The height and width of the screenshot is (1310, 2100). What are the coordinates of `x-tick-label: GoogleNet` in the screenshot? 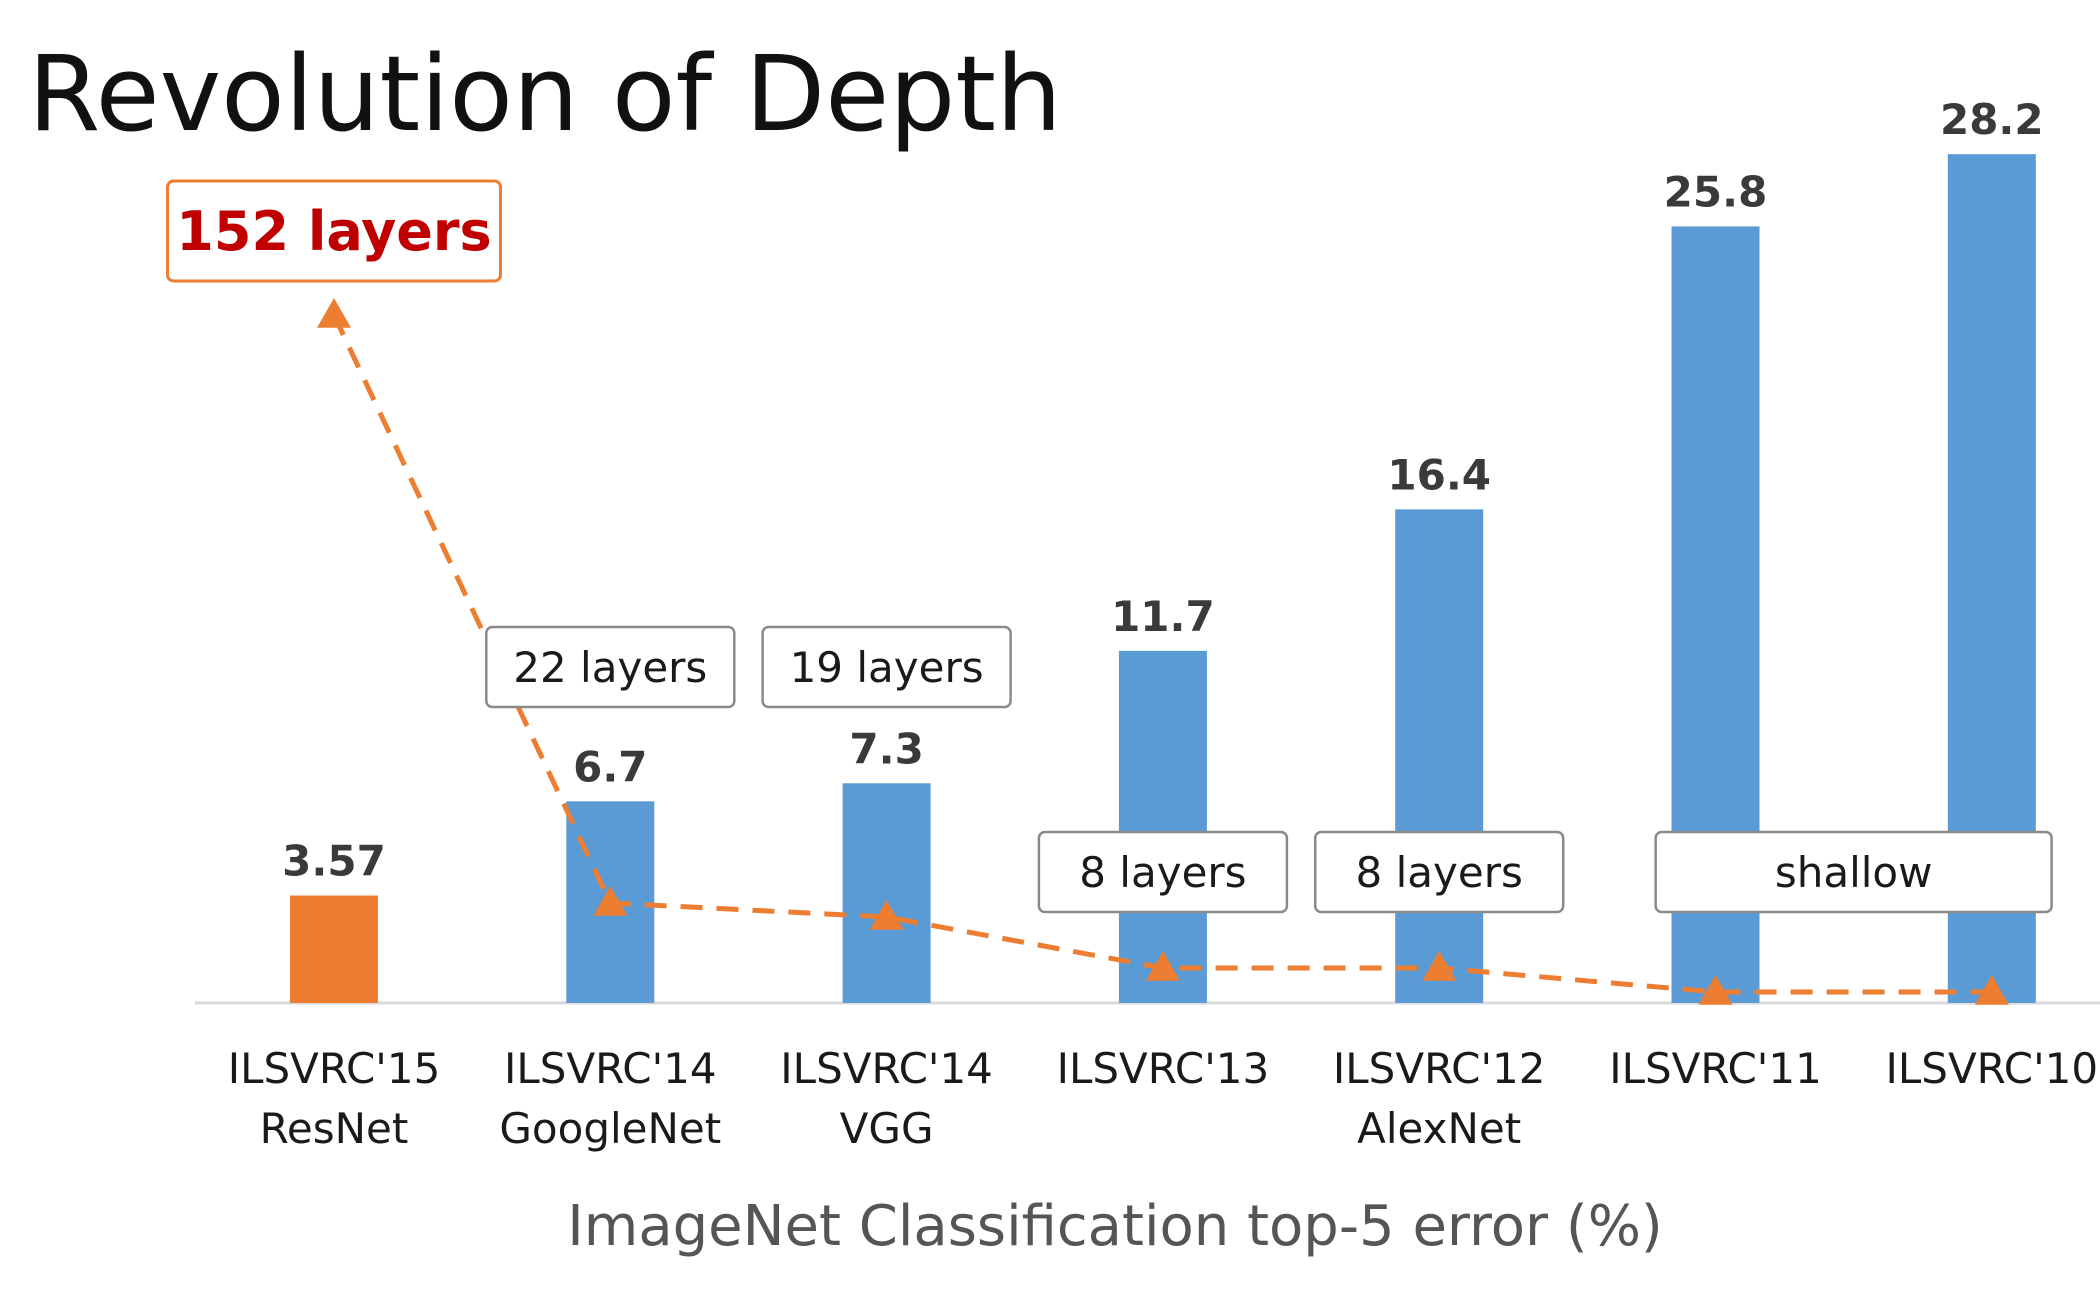 It's located at (610, 1128).